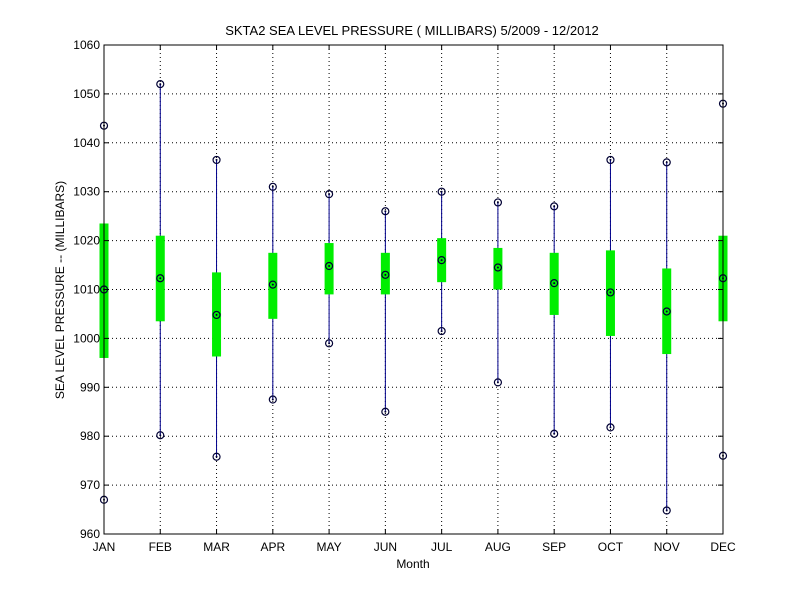  Describe the element at coordinates (86, 143) in the screenshot. I see `y-tick-label: 1040` at that location.